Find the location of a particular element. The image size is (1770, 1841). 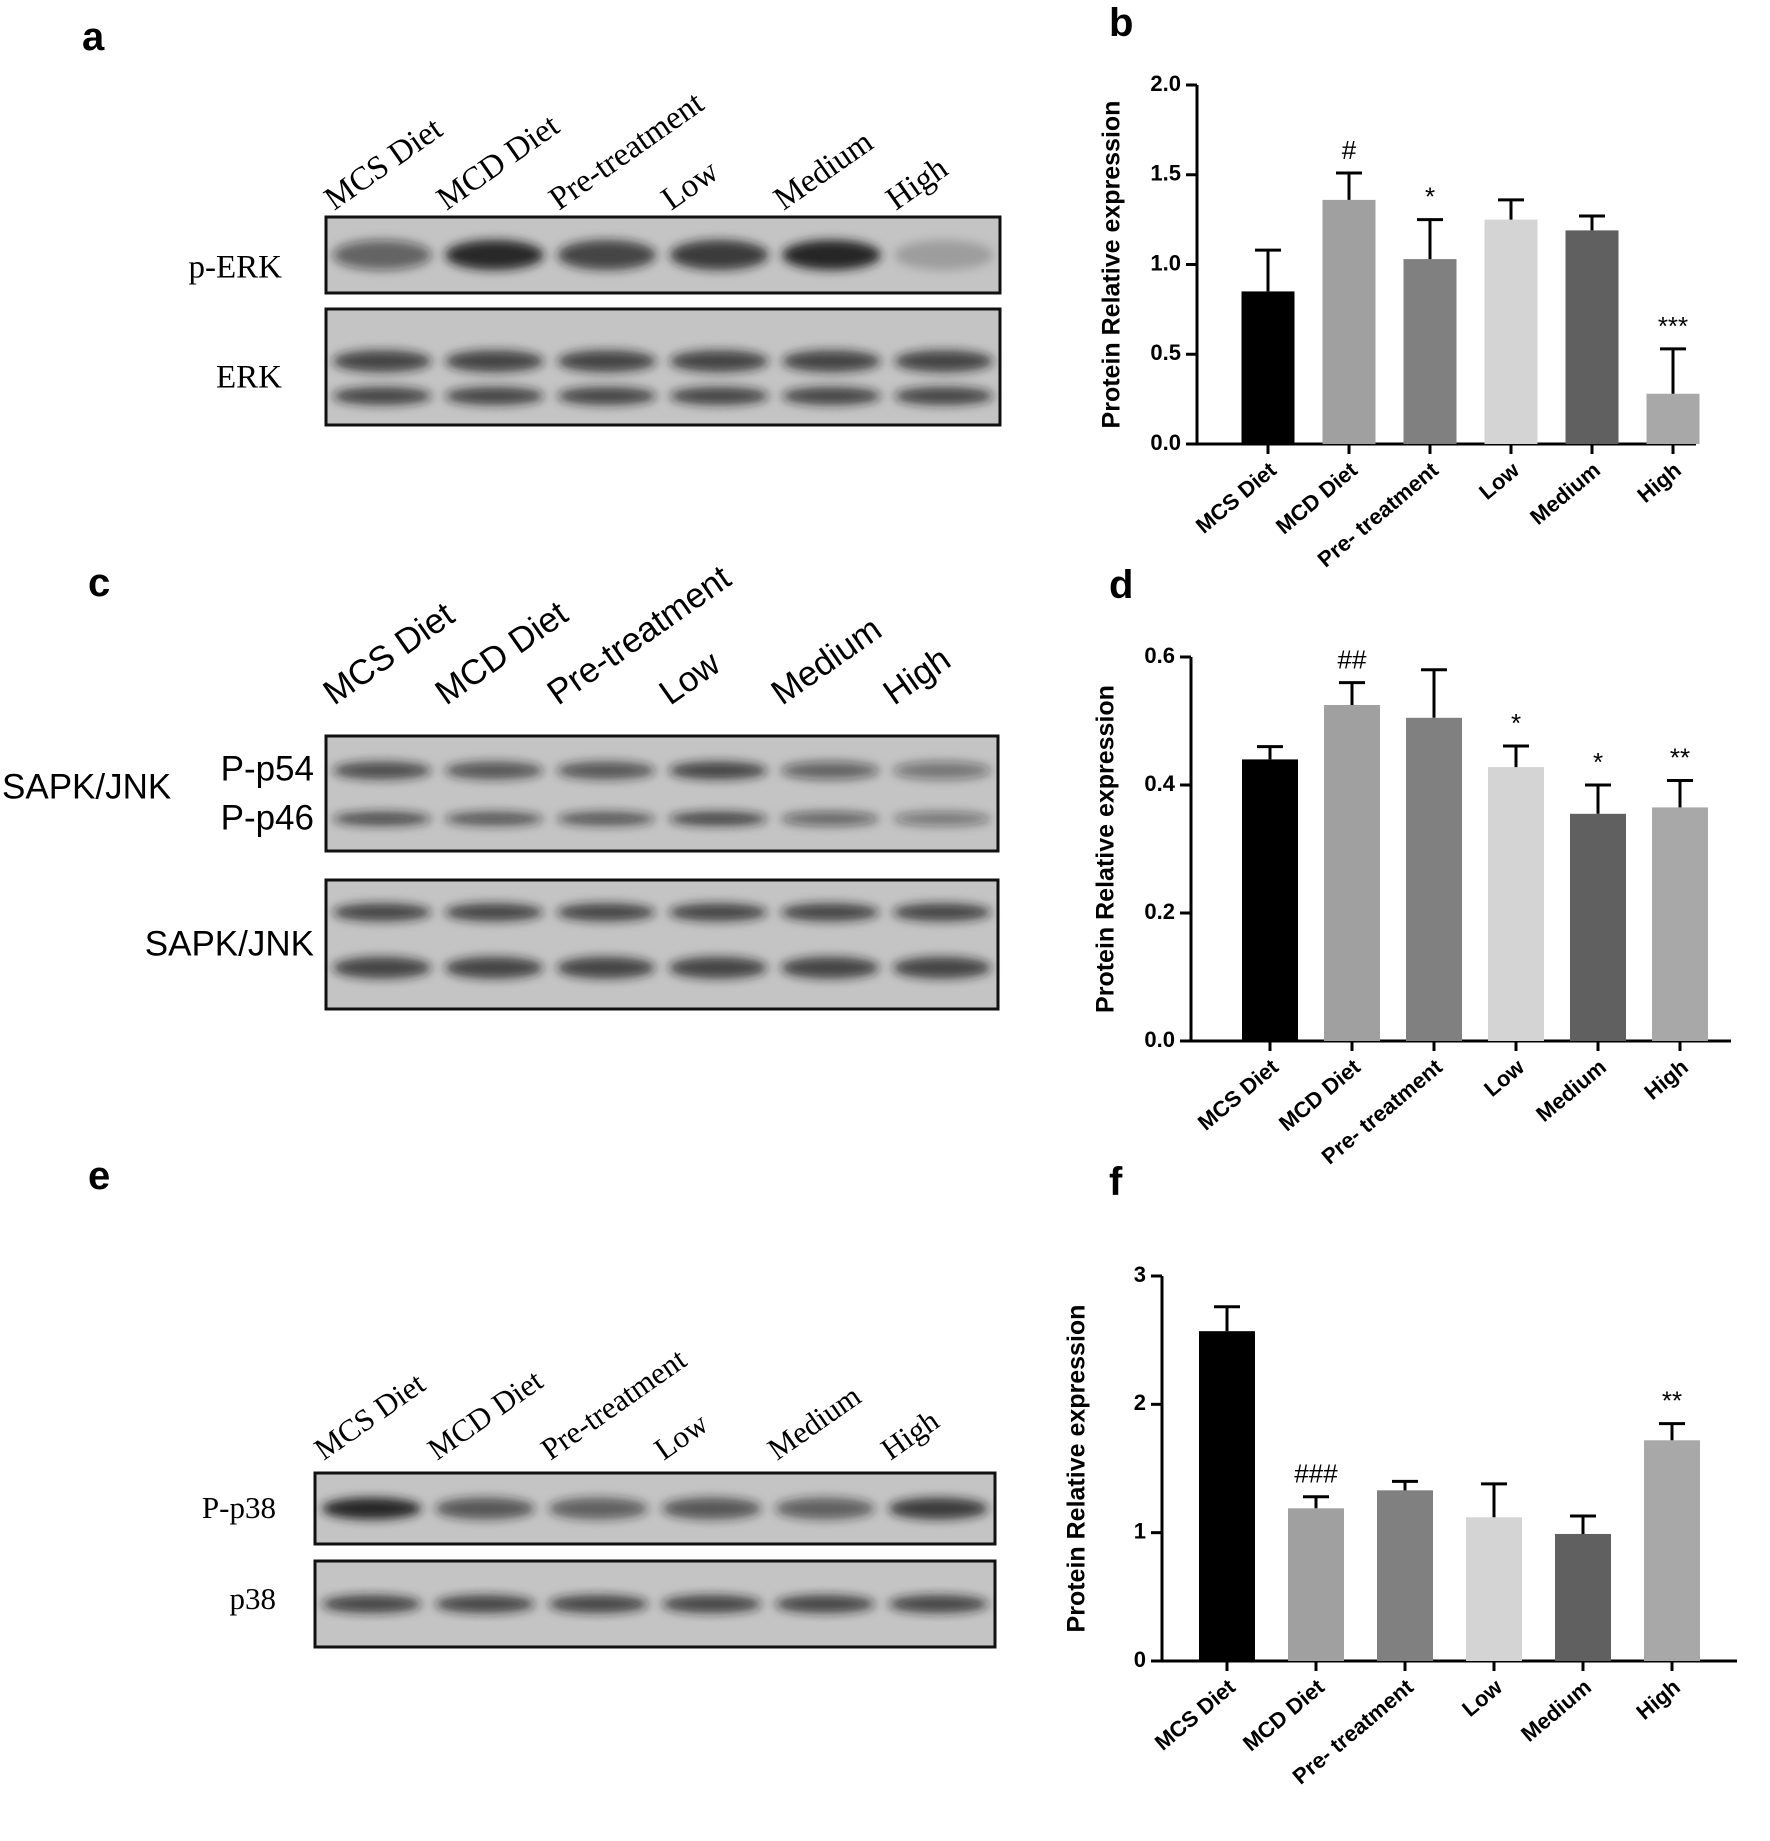

protein-label: P-p54 is located at coordinates (267, 768).